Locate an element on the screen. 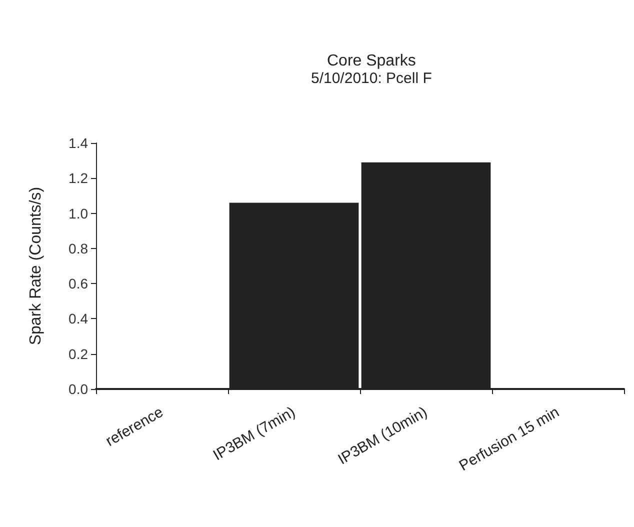 The width and height of the screenshot is (634, 527). y-tick-label: 0.4 is located at coordinates (78, 318).